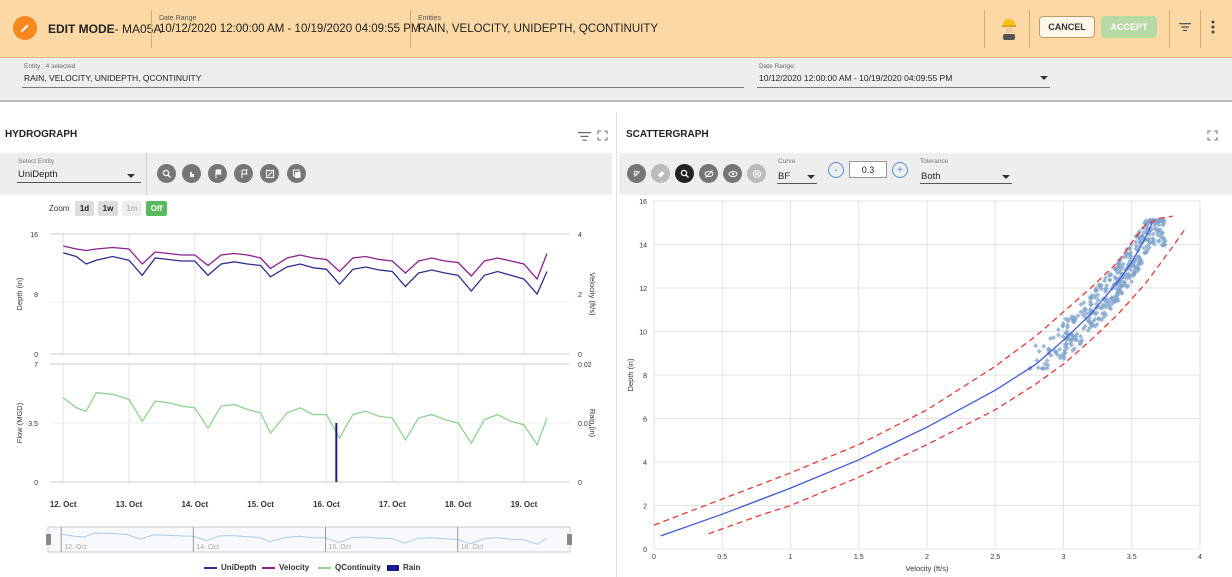 This screenshot has height=577, width=1232. What do you see at coordinates (63, 504) in the screenshot?
I see `x-tick-label: 12. Oct` at bounding box center [63, 504].